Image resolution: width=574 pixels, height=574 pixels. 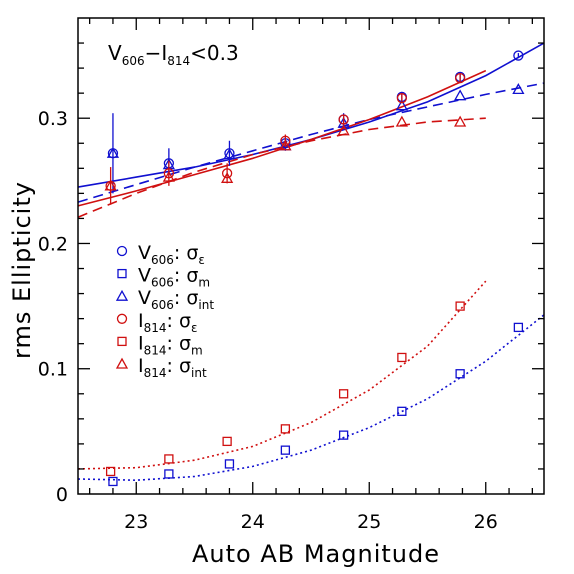 I want to click on y-tick-label: 0, so click(x=62, y=495).